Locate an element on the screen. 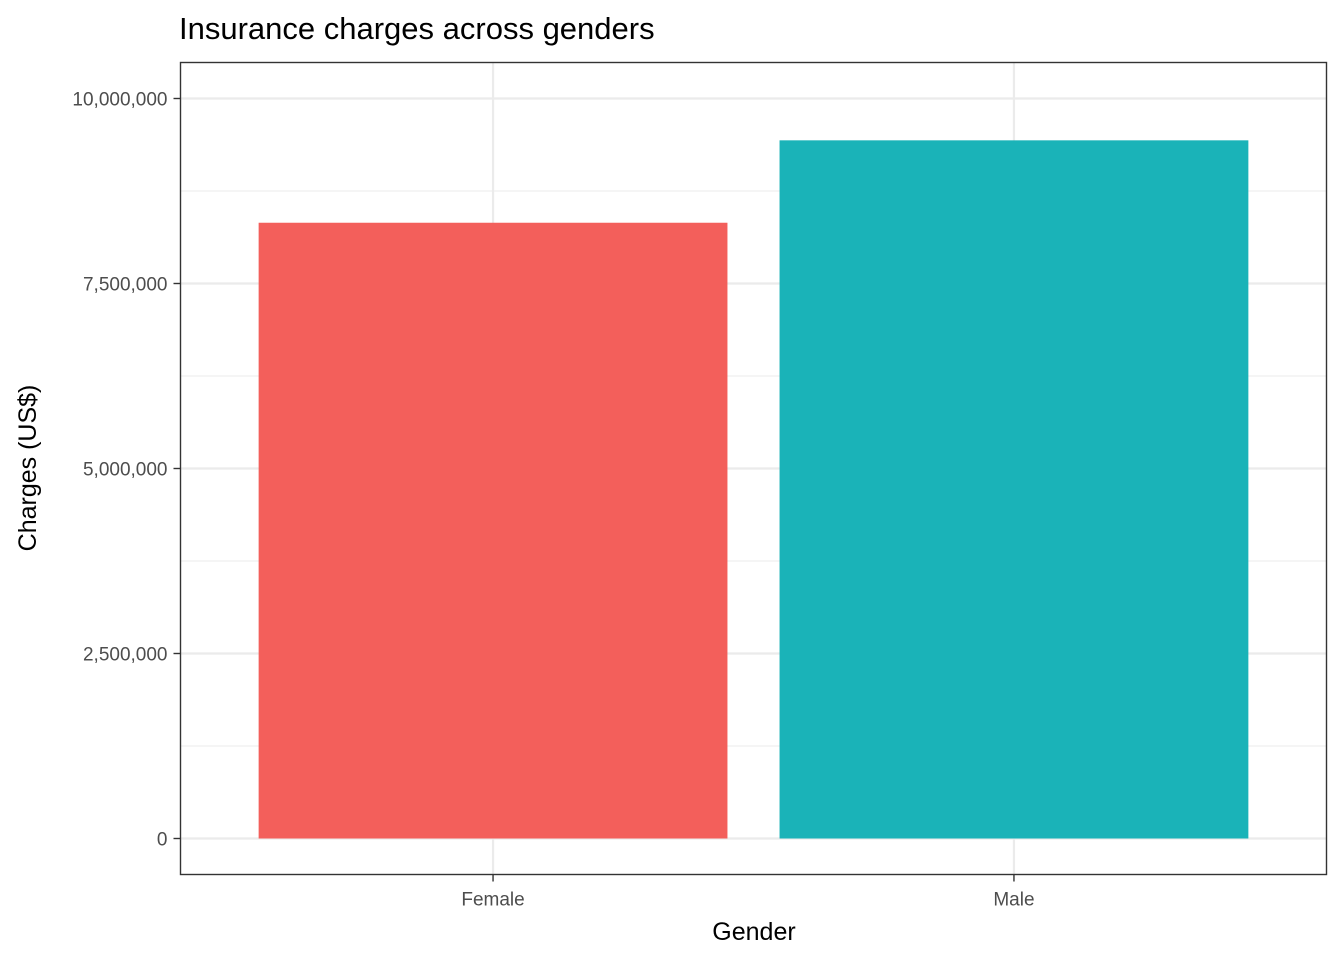 The image size is (1344, 960). y-tick-label: 5,000,000 is located at coordinates (125, 470).